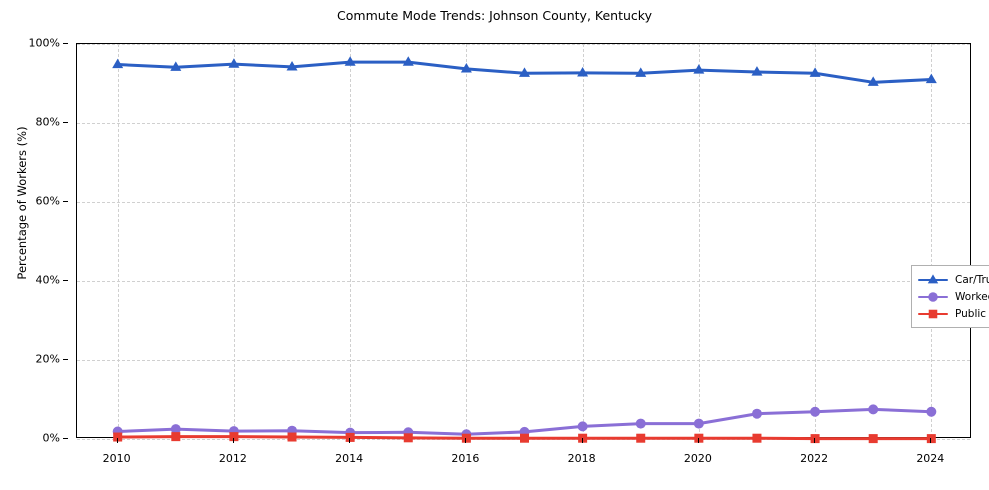 The image size is (989, 490). Describe the element at coordinates (47, 359) in the screenshot. I see `y-tick-label: 20%` at that location.